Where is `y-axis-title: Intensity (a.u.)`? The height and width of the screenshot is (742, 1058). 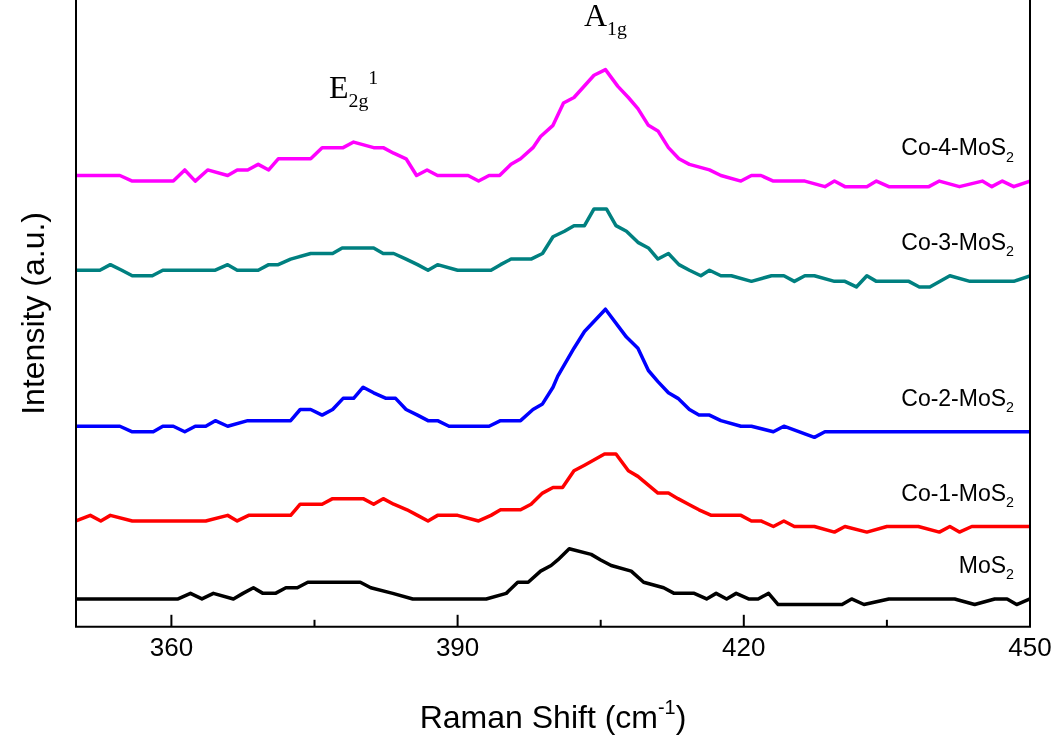
y-axis-title: Intensity (a.u.) is located at coordinates (33, 313).